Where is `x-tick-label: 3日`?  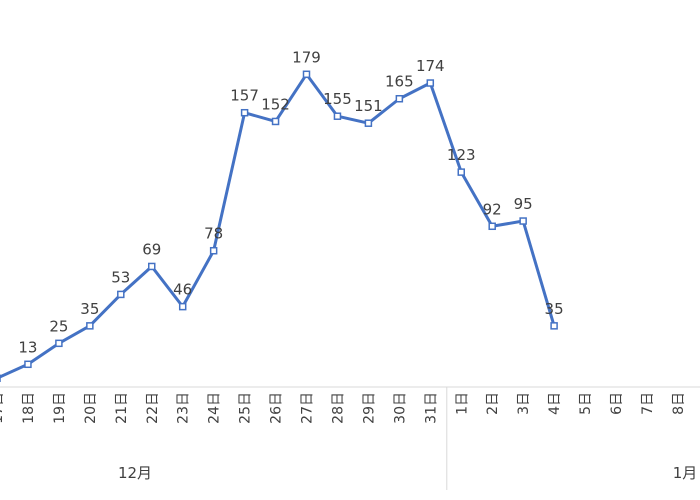
x-tick-label: 3日 is located at coordinates (524, 403).